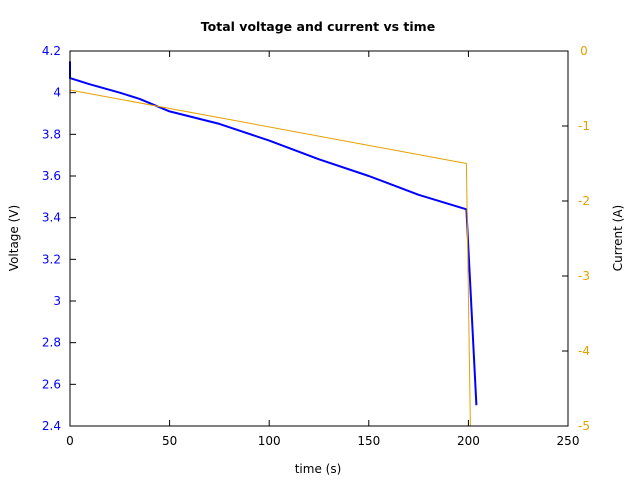  I want to click on x-tick-label: 200, so click(468, 441).